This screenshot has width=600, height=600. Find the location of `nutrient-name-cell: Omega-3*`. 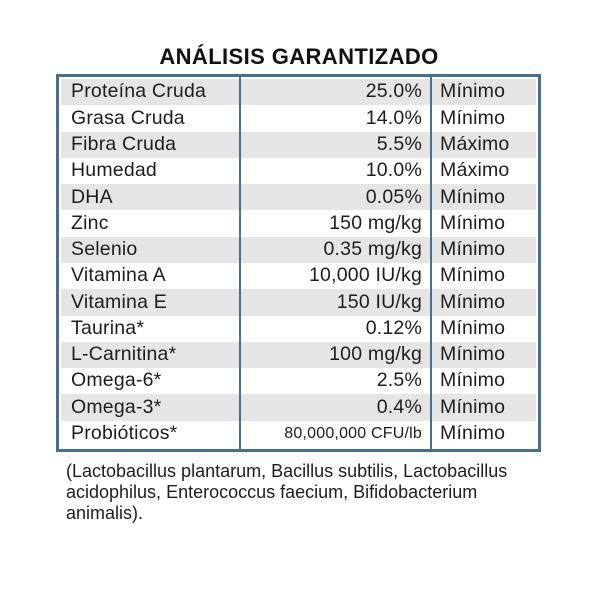

nutrient-name-cell: Omega-3* is located at coordinates (116, 407).